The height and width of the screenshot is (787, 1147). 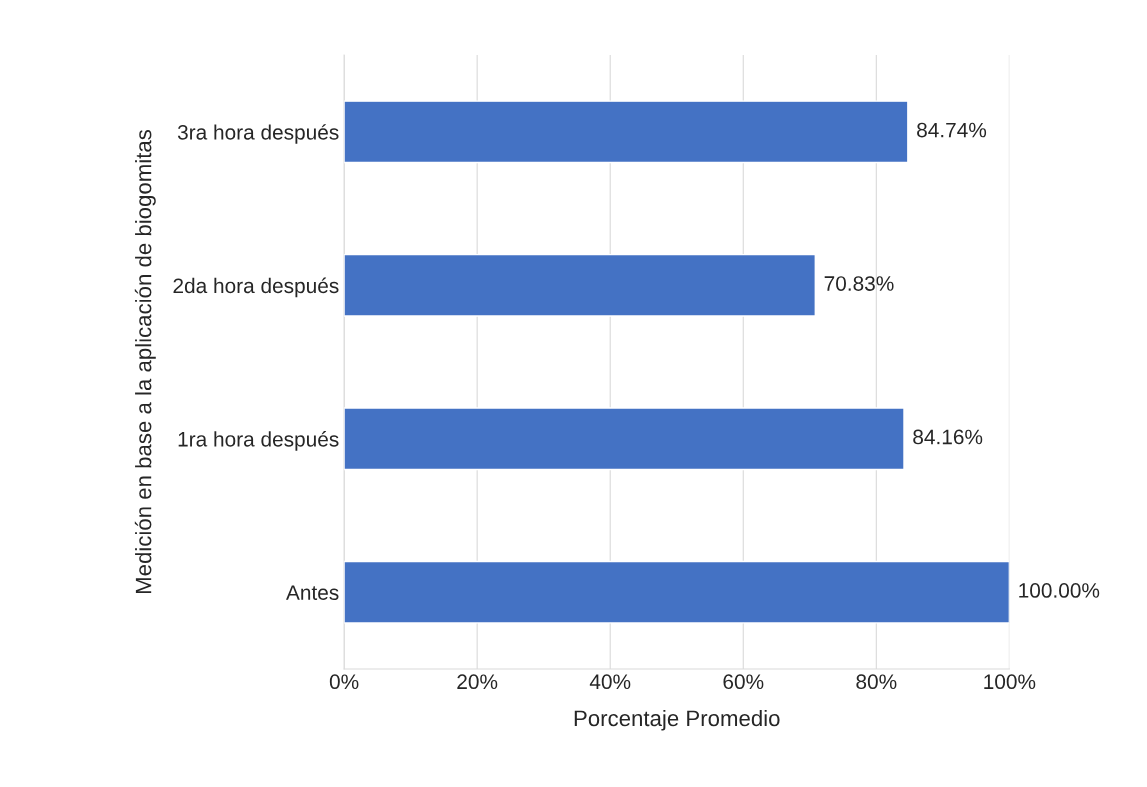 What do you see at coordinates (1059, 590) in the screenshot?
I see `data-label: 100.00%` at bounding box center [1059, 590].